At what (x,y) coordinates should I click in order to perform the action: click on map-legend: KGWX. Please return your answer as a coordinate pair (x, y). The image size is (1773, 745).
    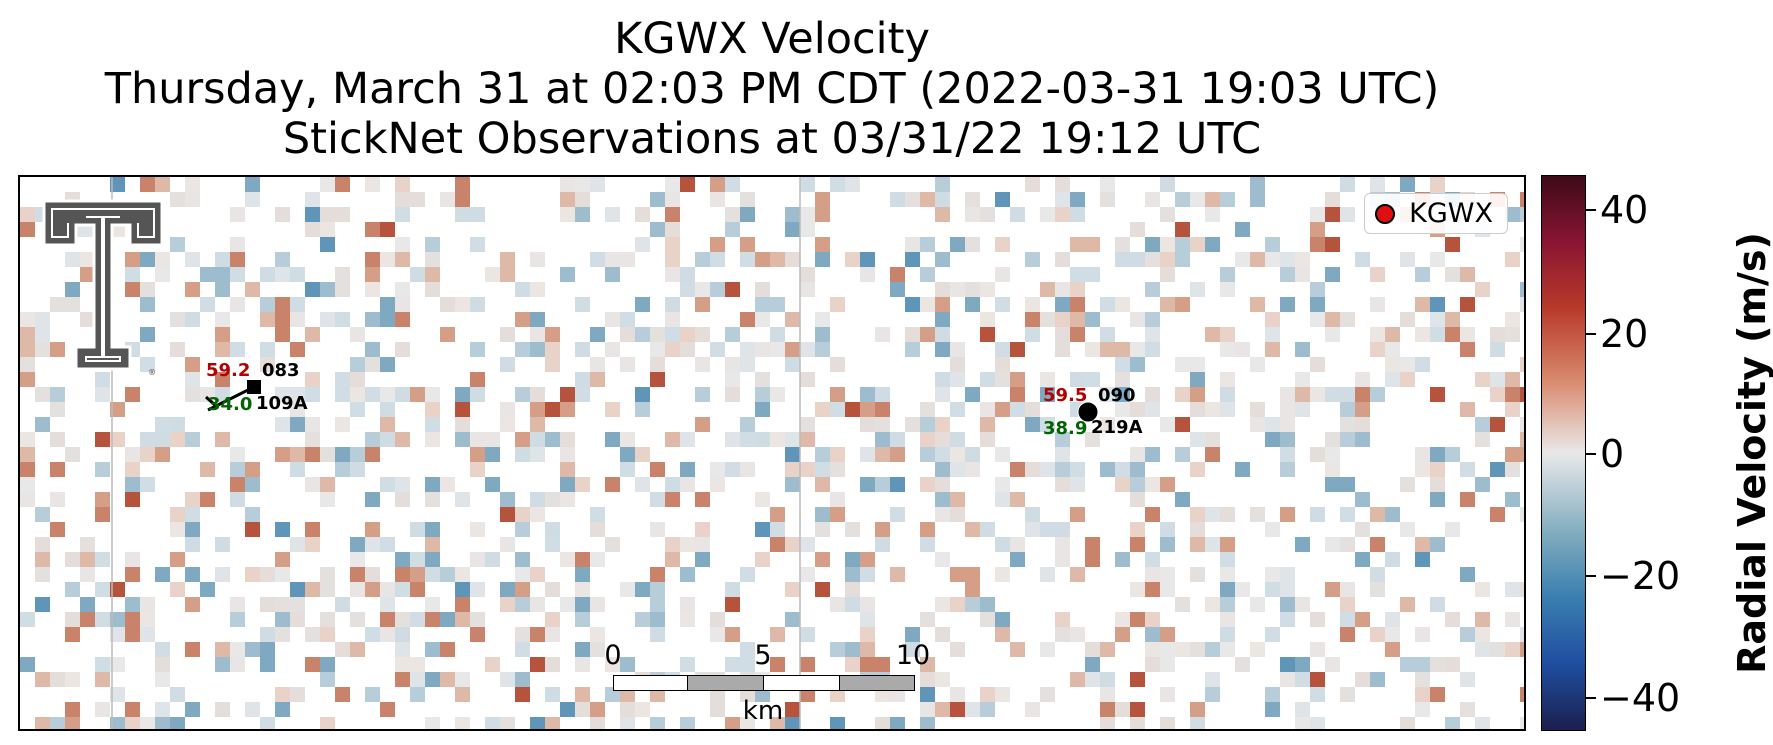
    Looking at the image, I should click on (1436, 213).